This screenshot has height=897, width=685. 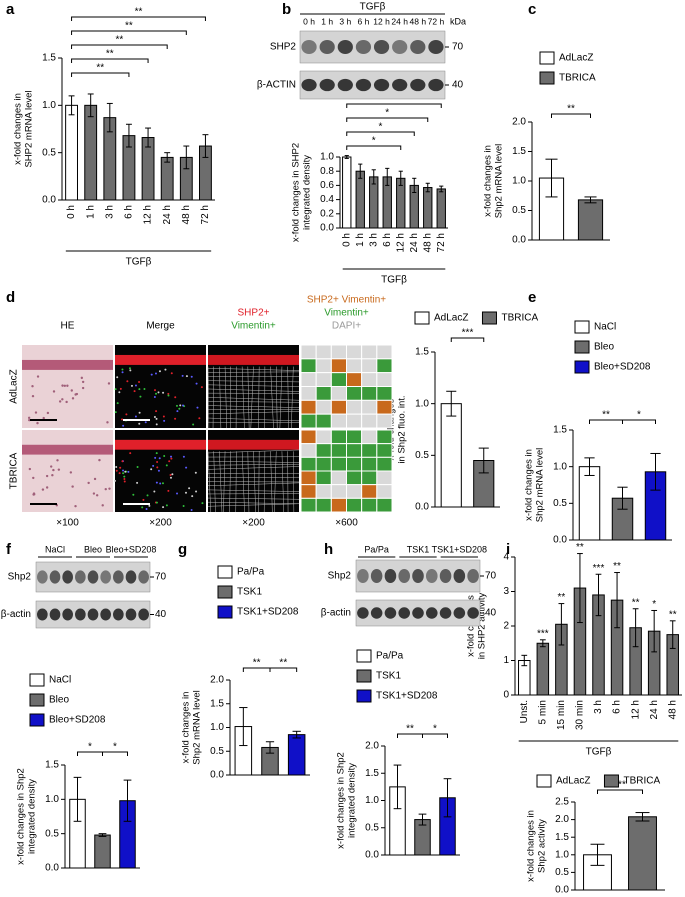 I want to click on y-axis-label: Shp2 mRNA level, so click(x=540, y=485).